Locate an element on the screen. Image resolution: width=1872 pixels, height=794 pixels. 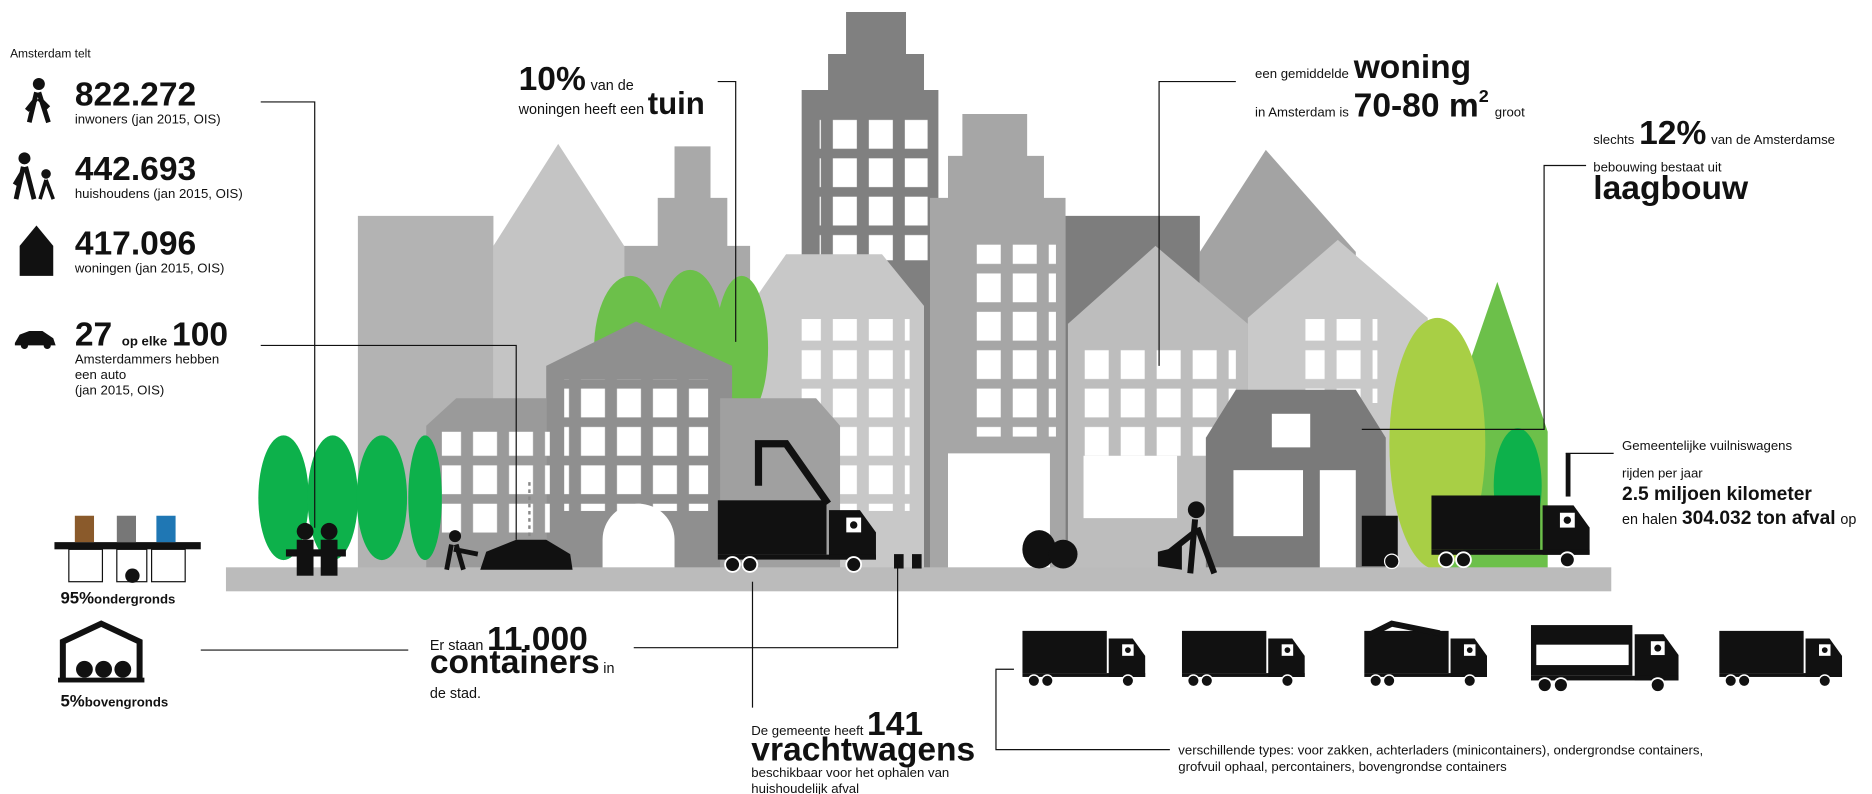
home-sup: 2 is located at coordinates (1484, 96).